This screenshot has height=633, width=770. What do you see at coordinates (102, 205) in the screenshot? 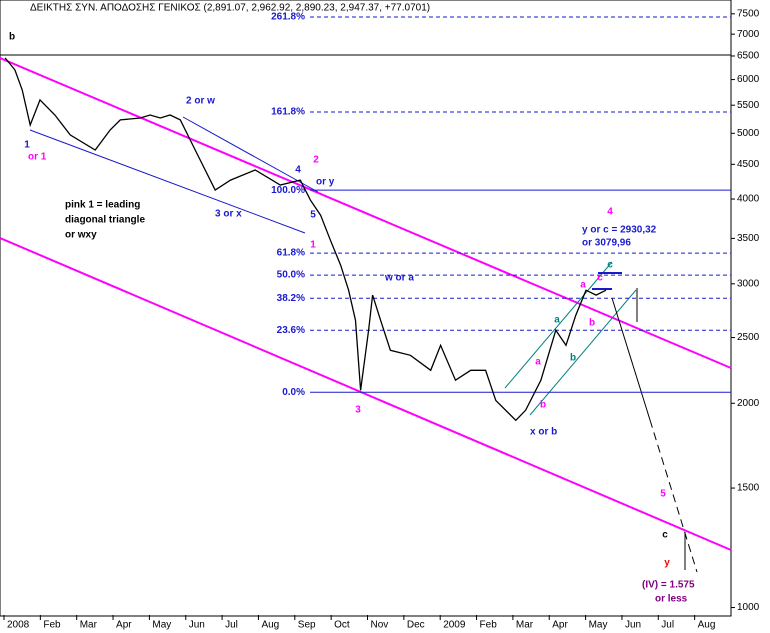
I see `annotation: pink 1 = leading` at bounding box center [102, 205].